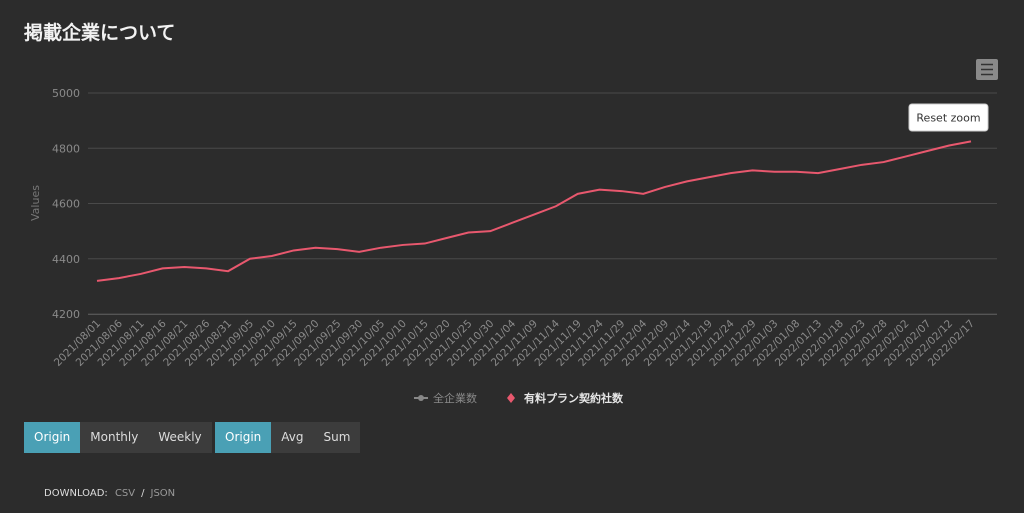 The image size is (1024, 513). I want to click on toggle-button: Monthly, so click(114, 437).